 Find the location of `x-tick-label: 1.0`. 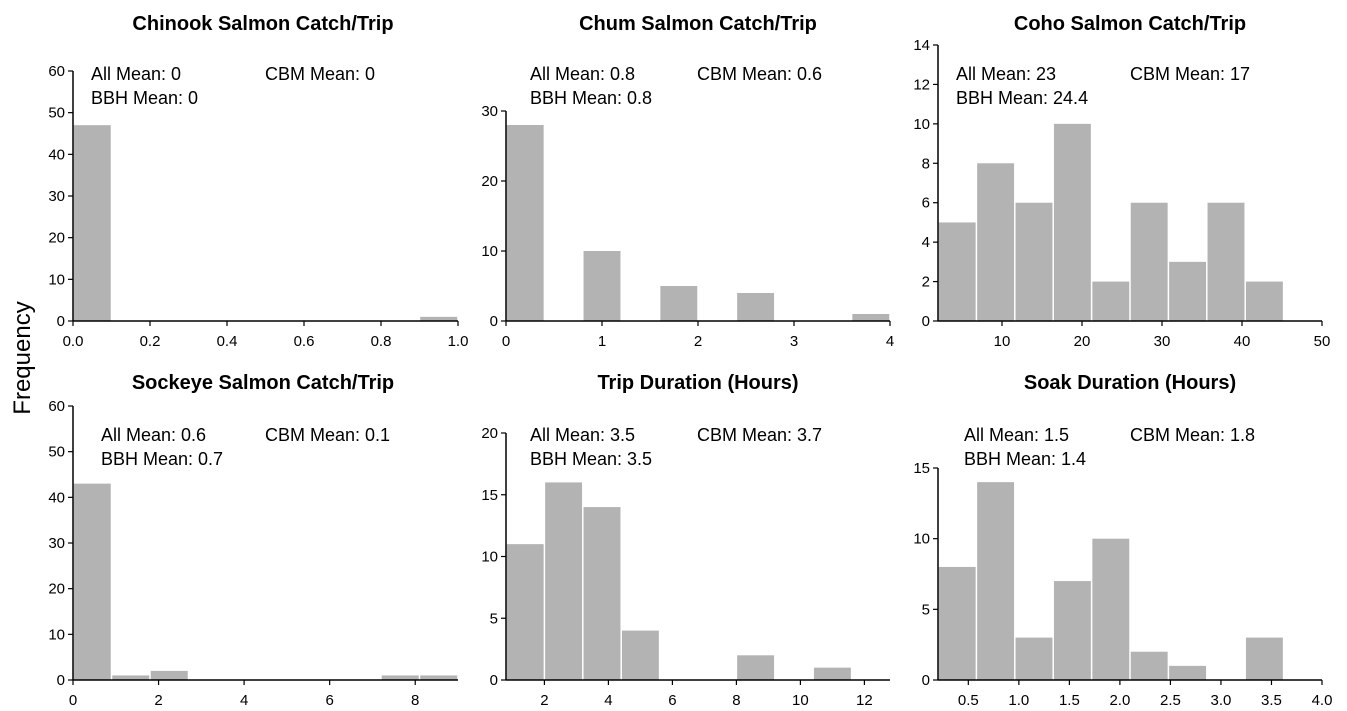

x-tick-label: 1.0 is located at coordinates (458, 341).